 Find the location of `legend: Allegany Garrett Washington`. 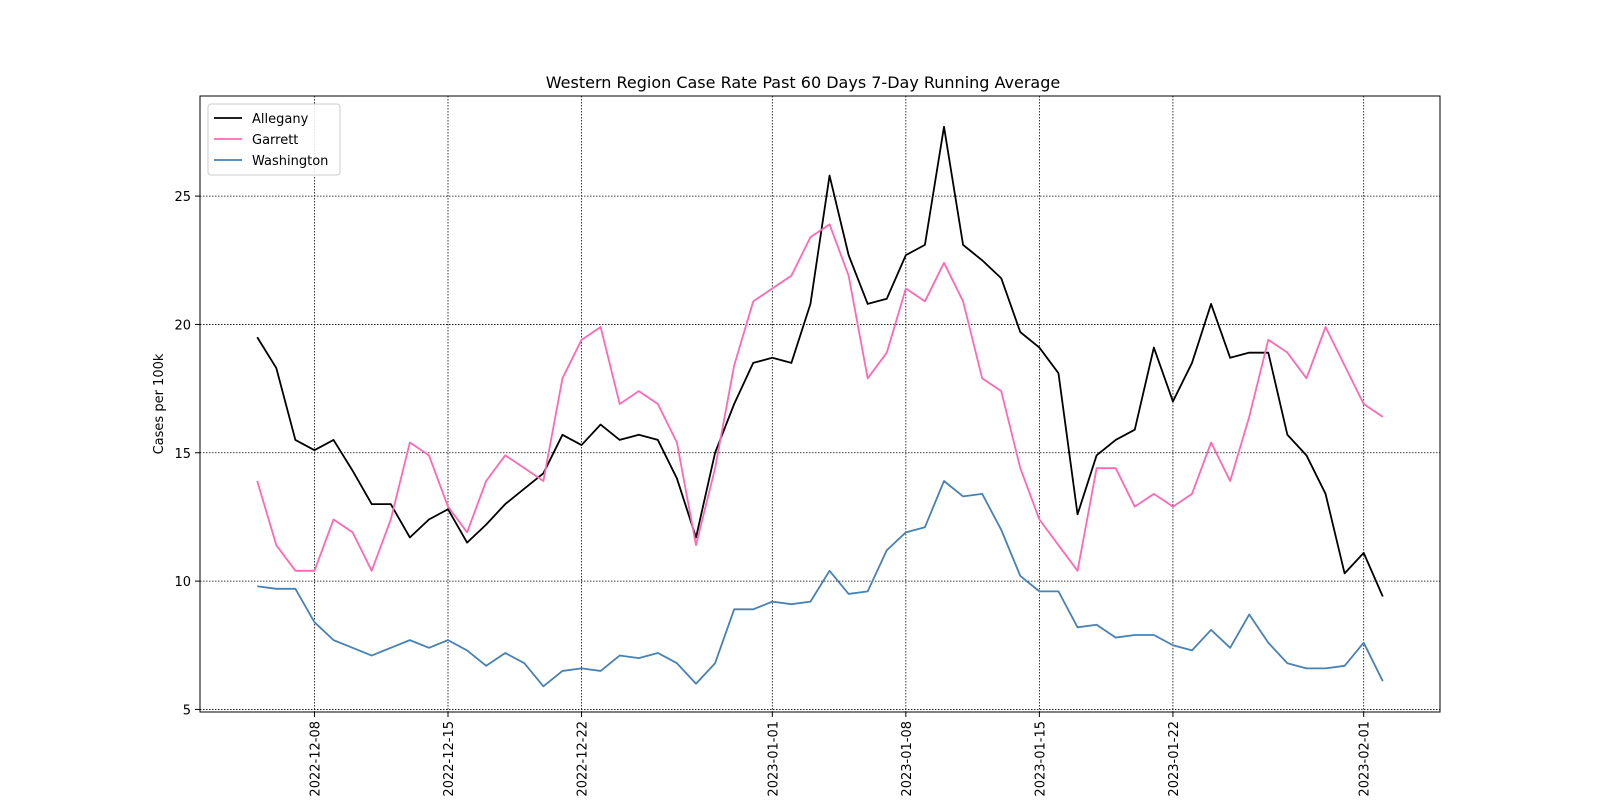

legend: Allegany Garrett Washington is located at coordinates (274, 139).